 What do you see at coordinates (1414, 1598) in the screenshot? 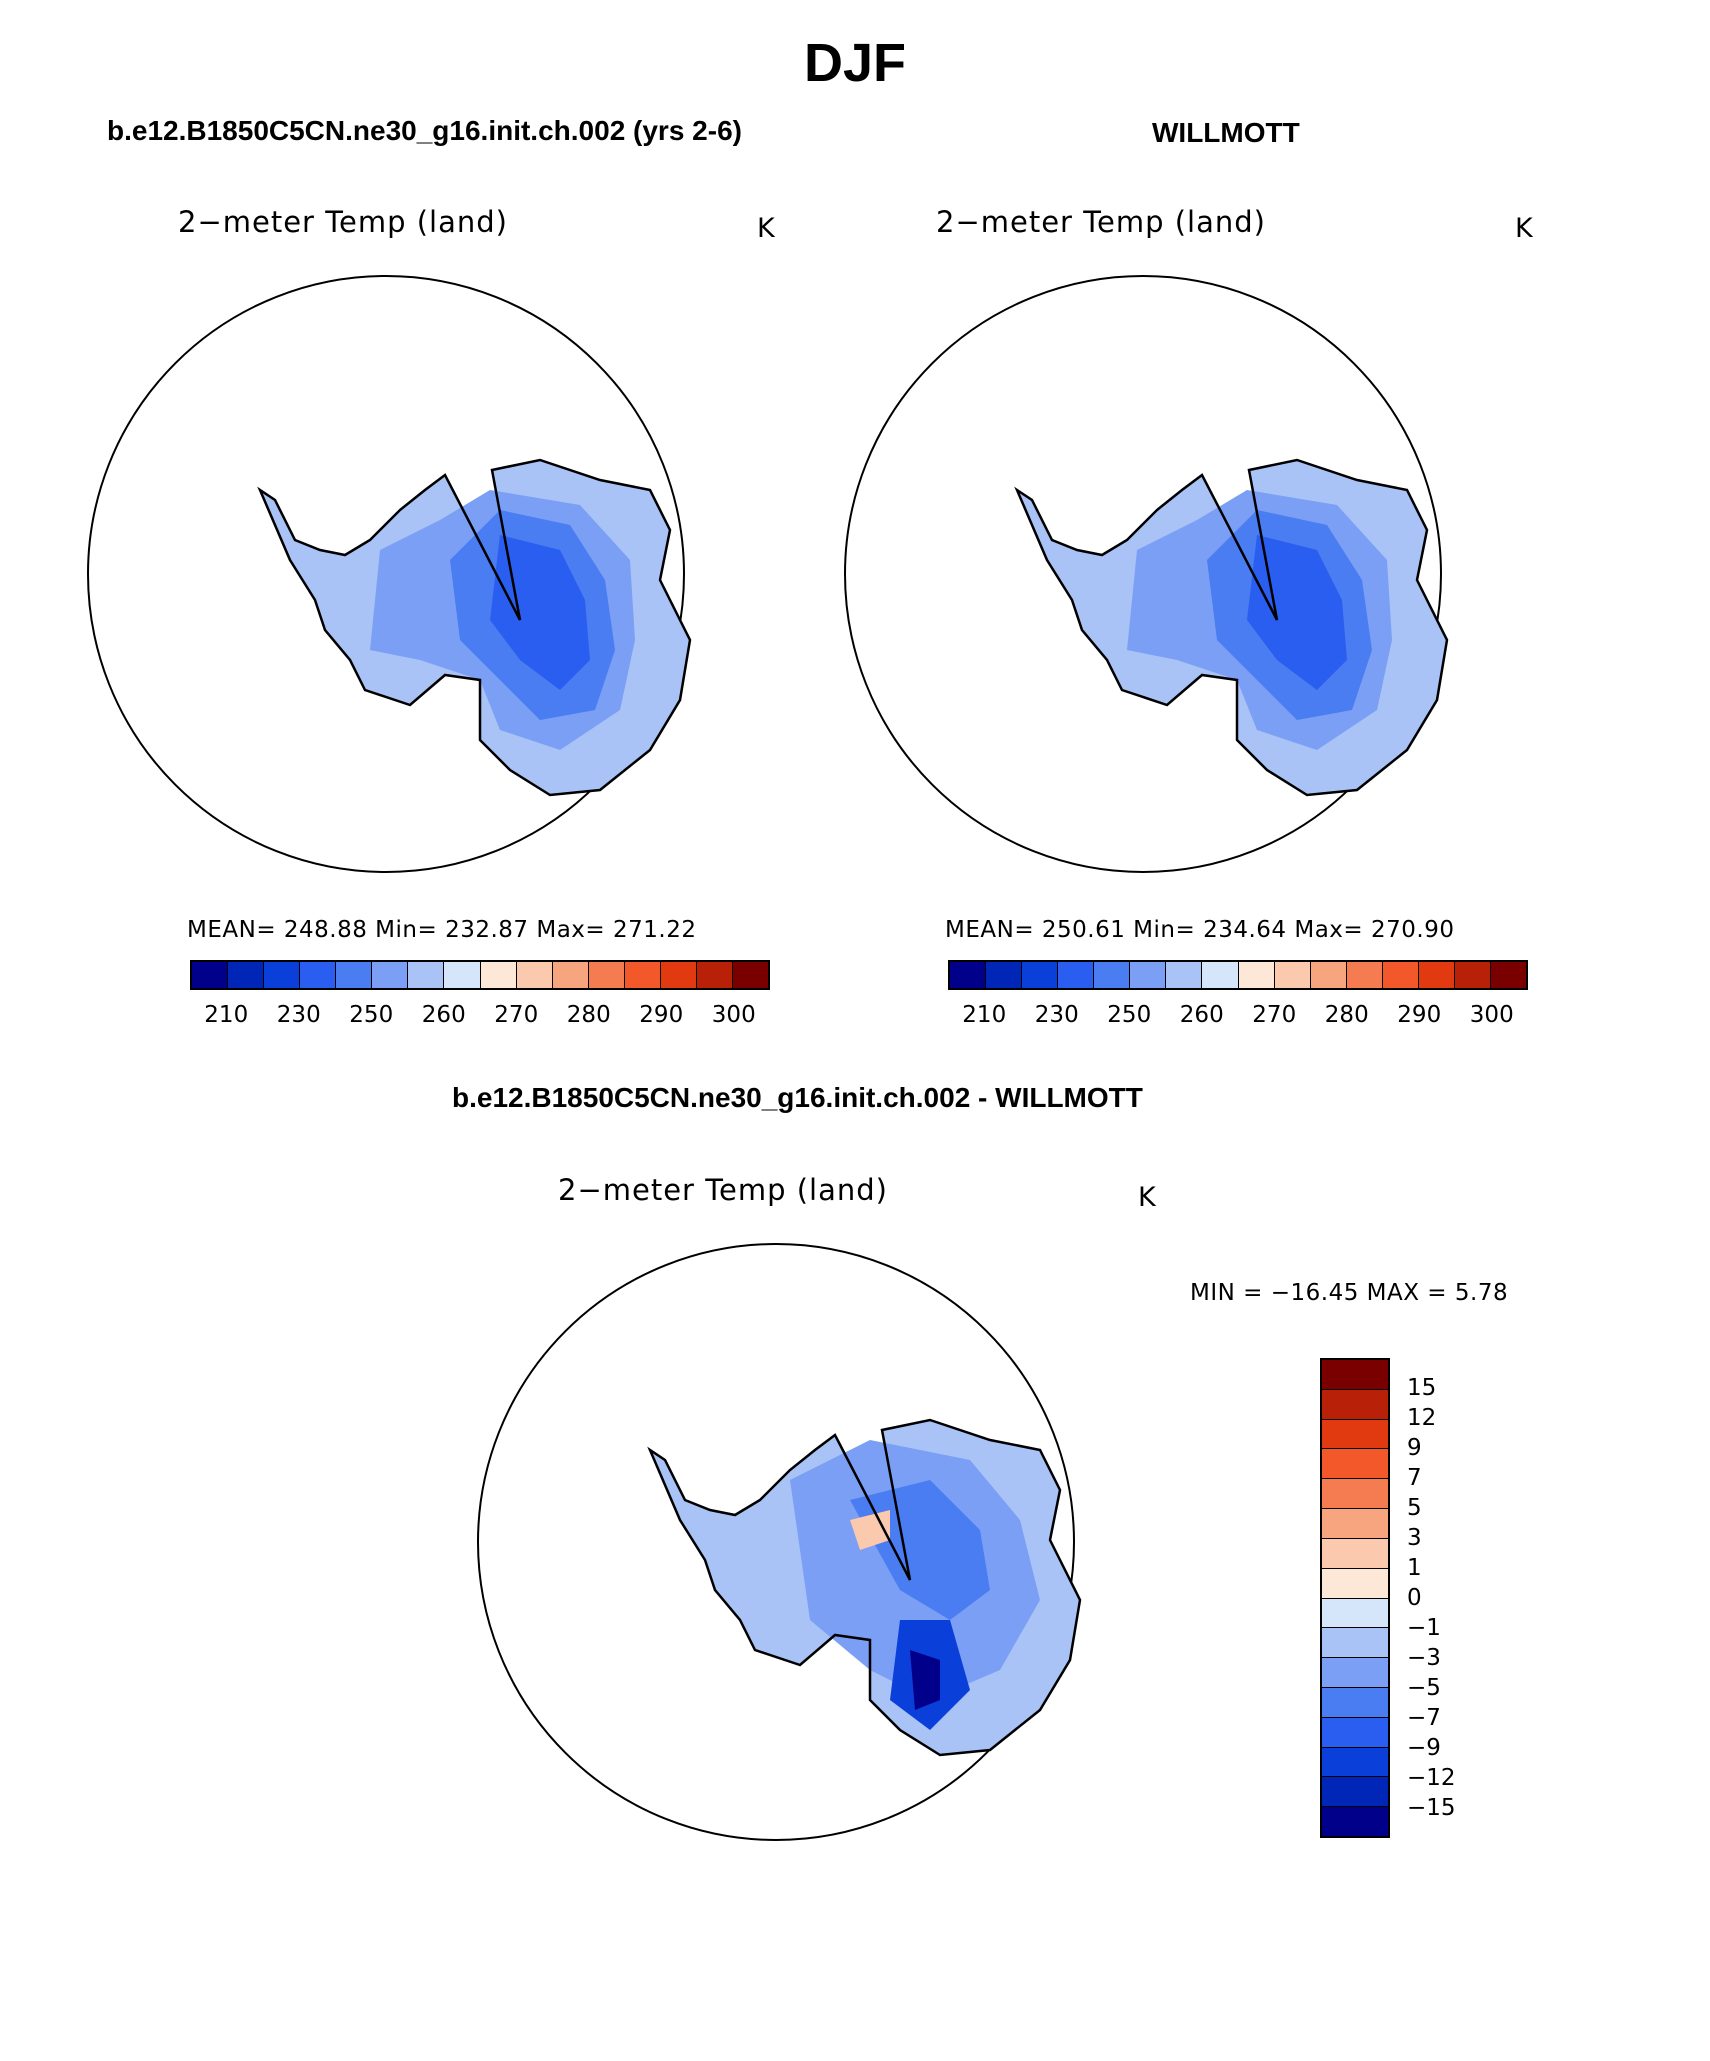
I see `colorbar-tick-label: 0` at bounding box center [1414, 1598].